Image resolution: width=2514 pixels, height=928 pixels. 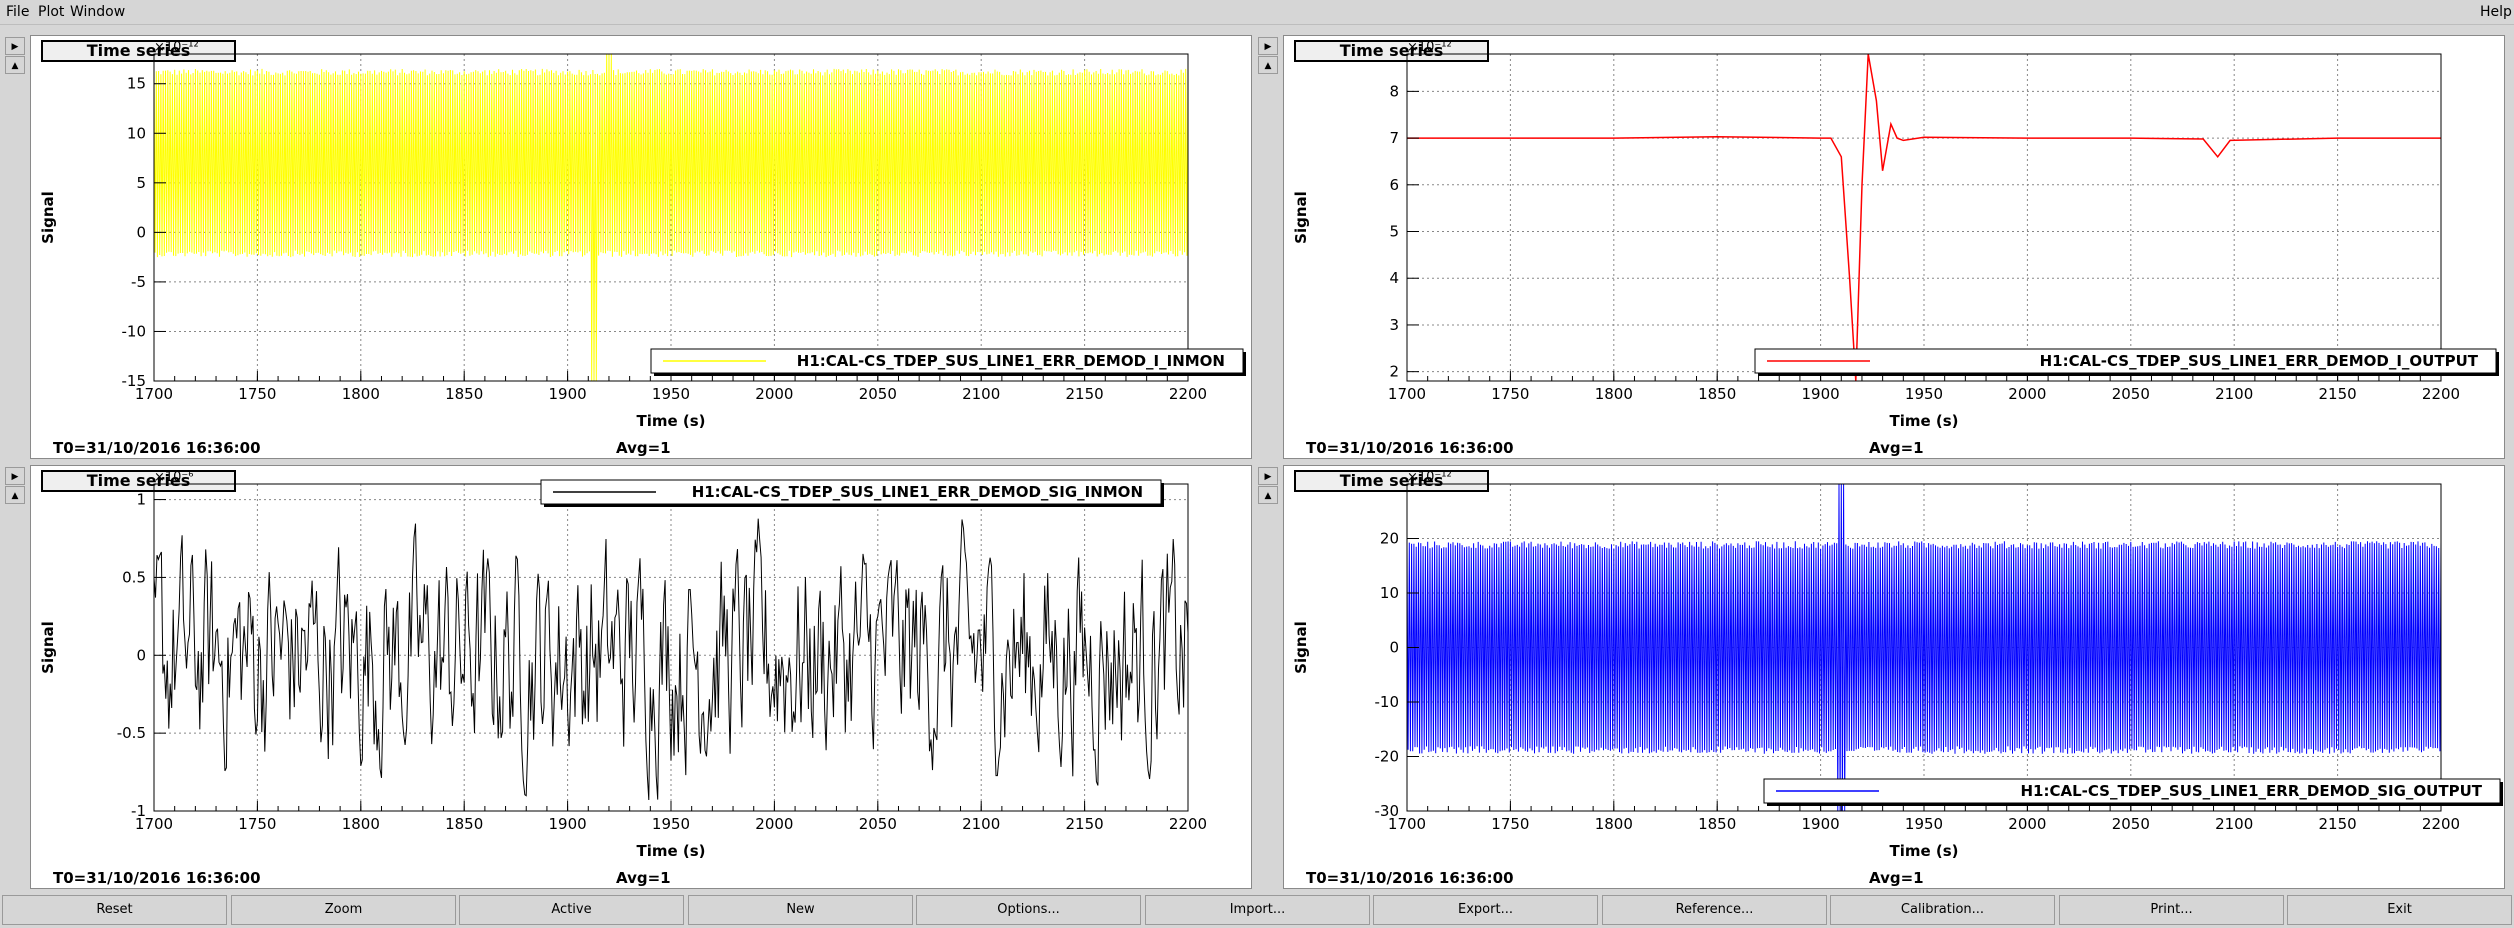 I want to click on y-tick-label: 7, so click(x=1394, y=138).